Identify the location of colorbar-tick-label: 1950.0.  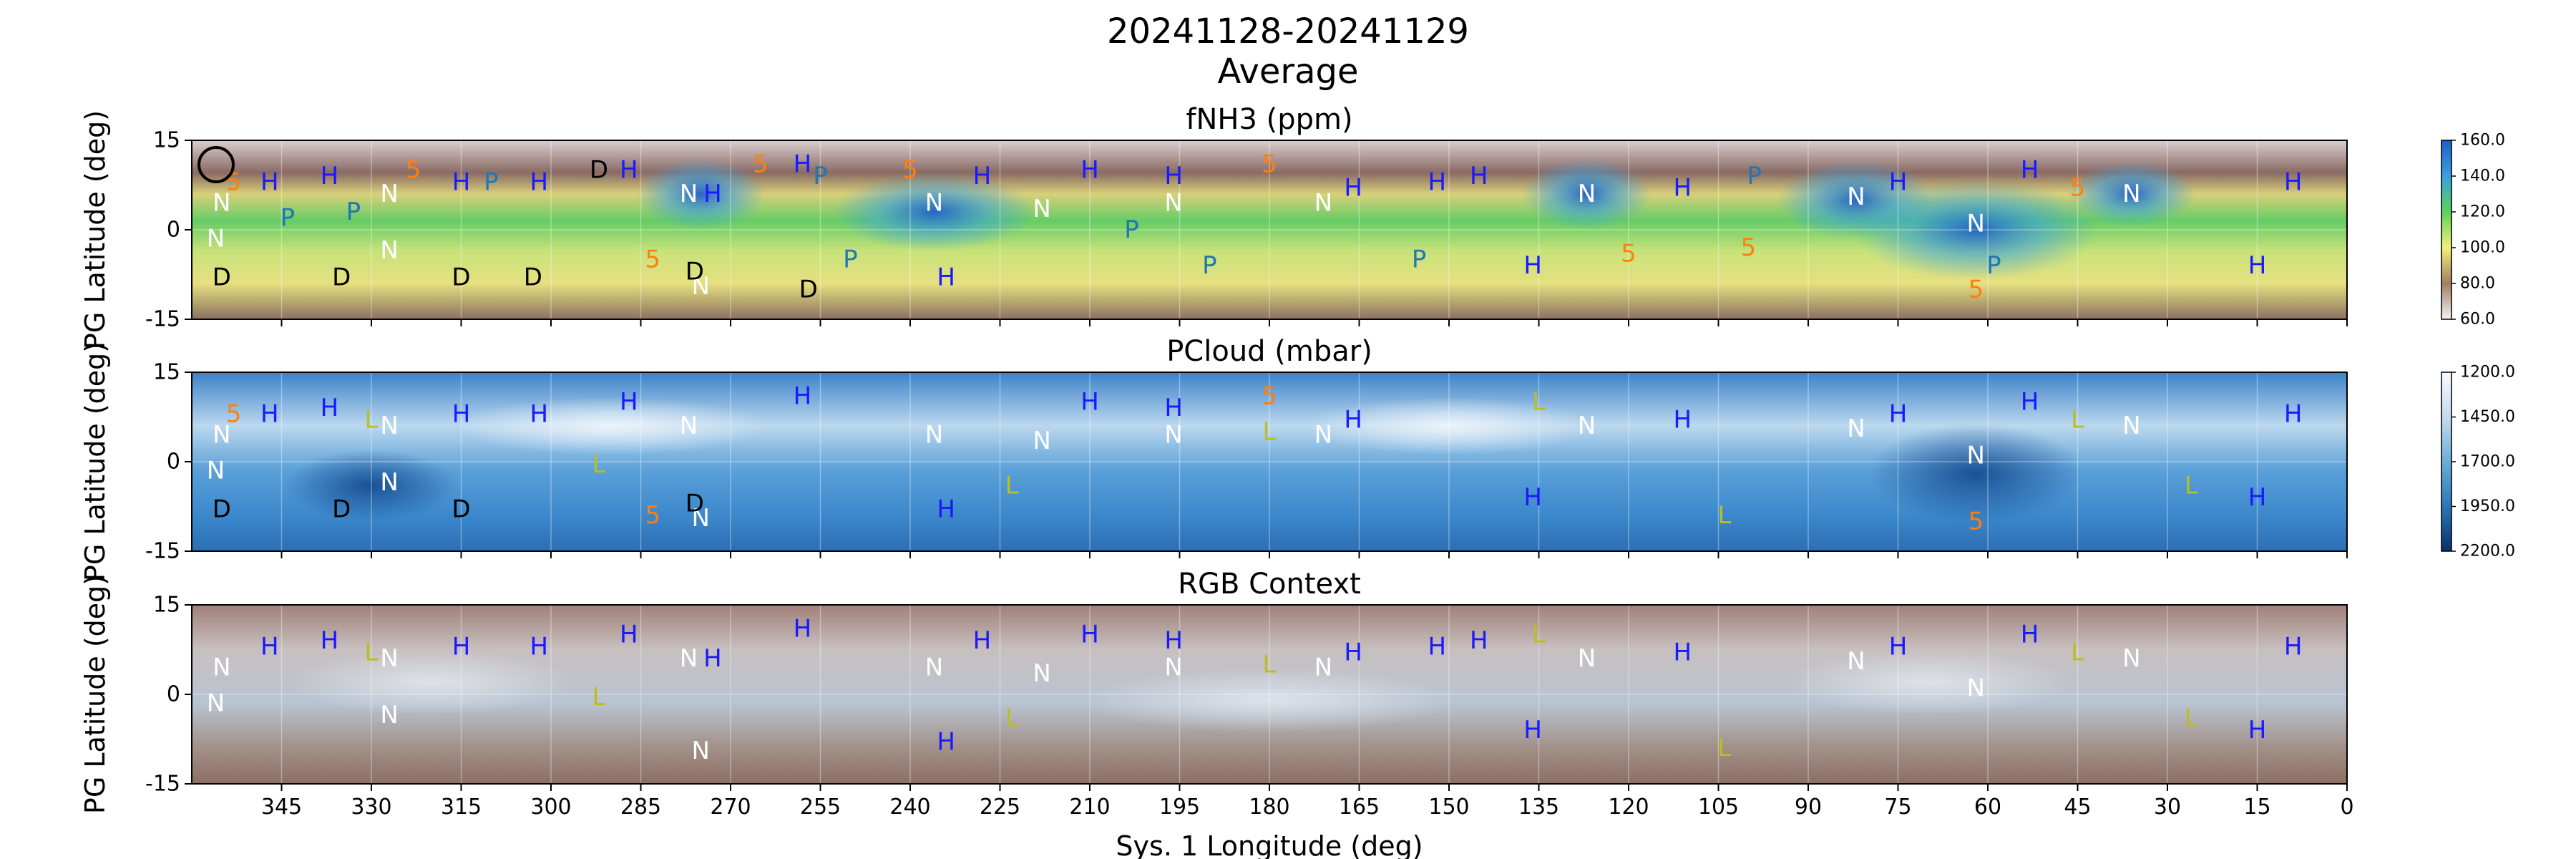
(2487, 506).